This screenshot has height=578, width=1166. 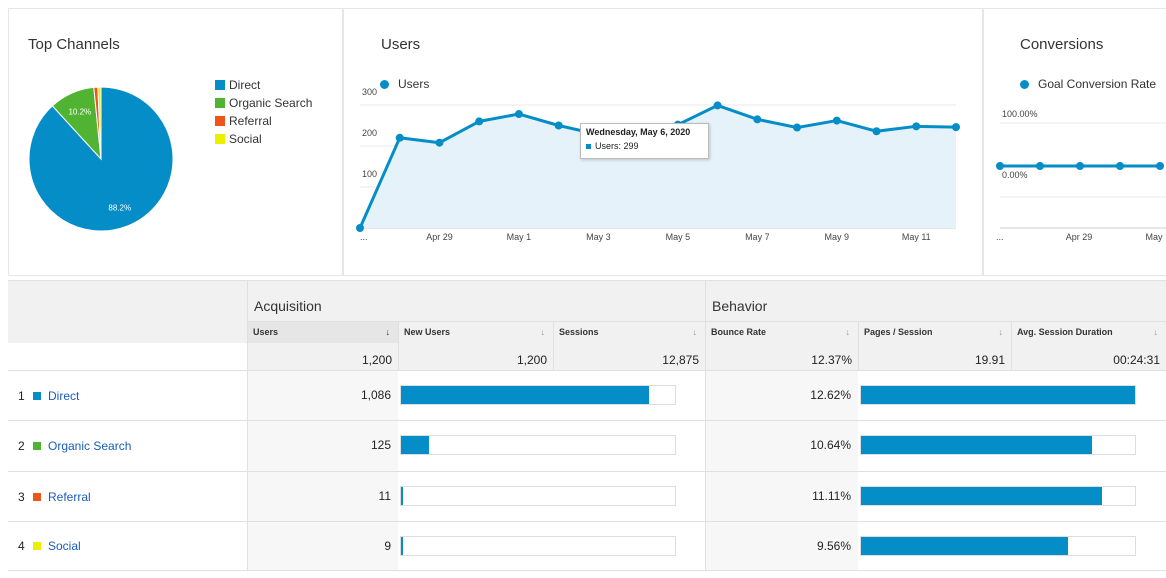 I want to click on total-users: 1,200, so click(x=322, y=356).